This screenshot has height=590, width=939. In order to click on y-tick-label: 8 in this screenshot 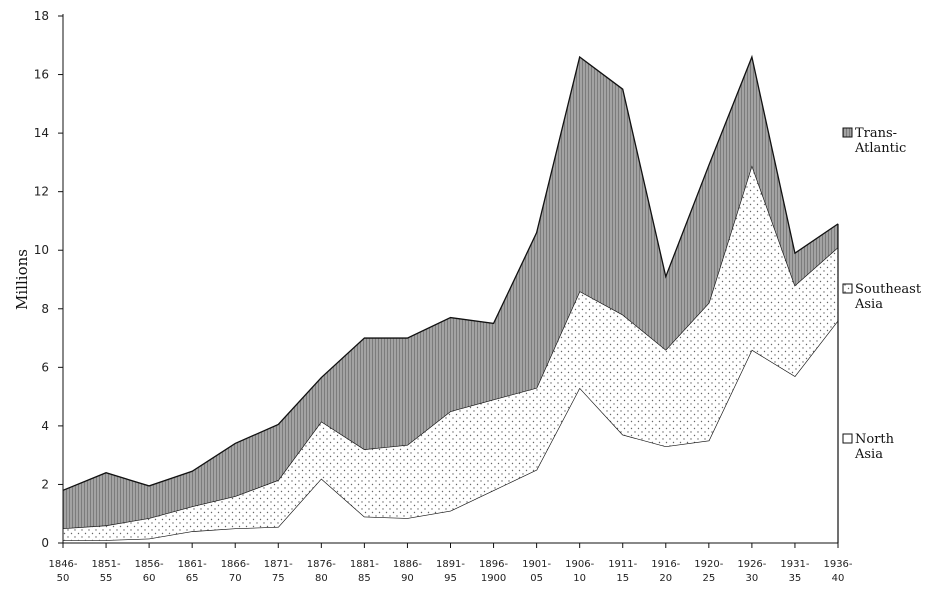, I will do `click(45, 309)`.